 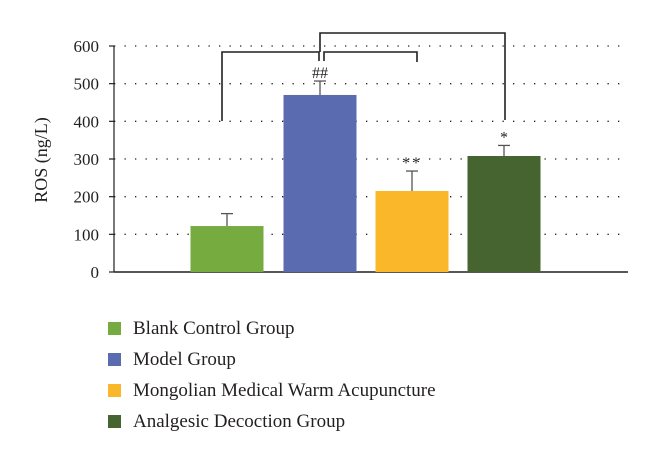 I want to click on significance-label: *, so click(x=504, y=137).